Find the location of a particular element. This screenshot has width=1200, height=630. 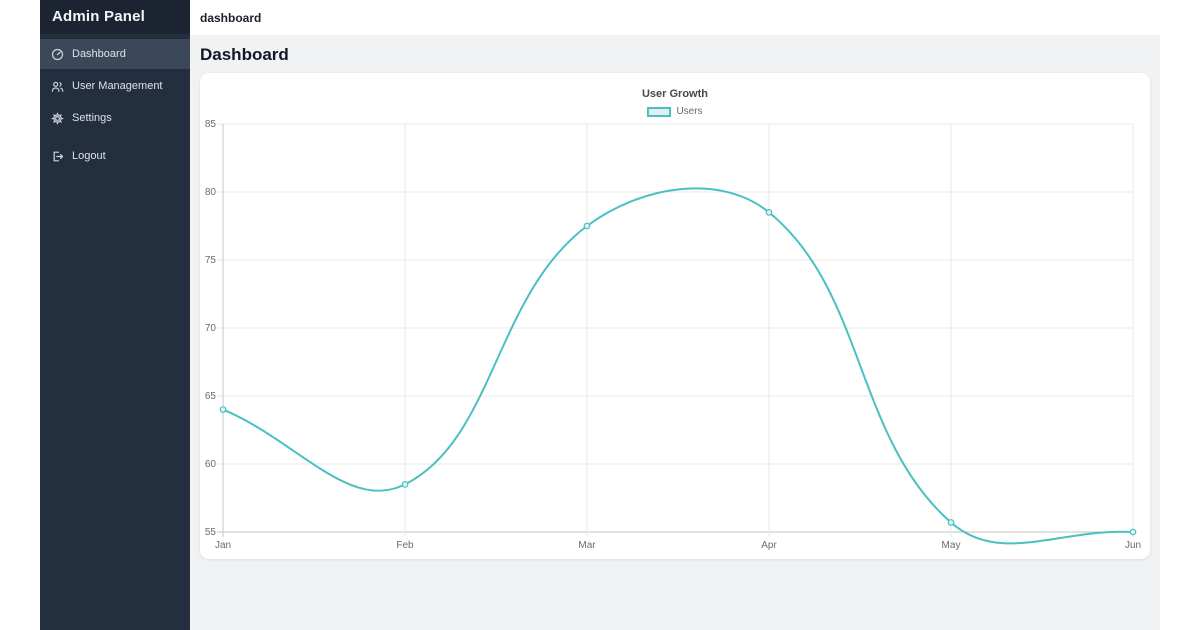

chart-title: User Growth is located at coordinates (674, 94).